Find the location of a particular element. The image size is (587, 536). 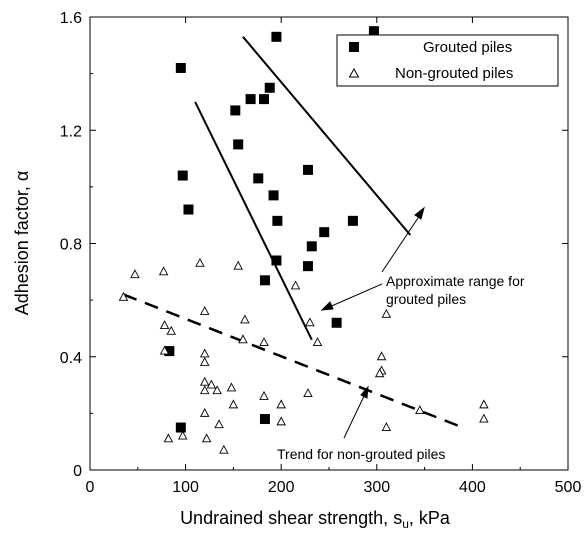

non-grouted-trend-line is located at coordinates (293, 361).